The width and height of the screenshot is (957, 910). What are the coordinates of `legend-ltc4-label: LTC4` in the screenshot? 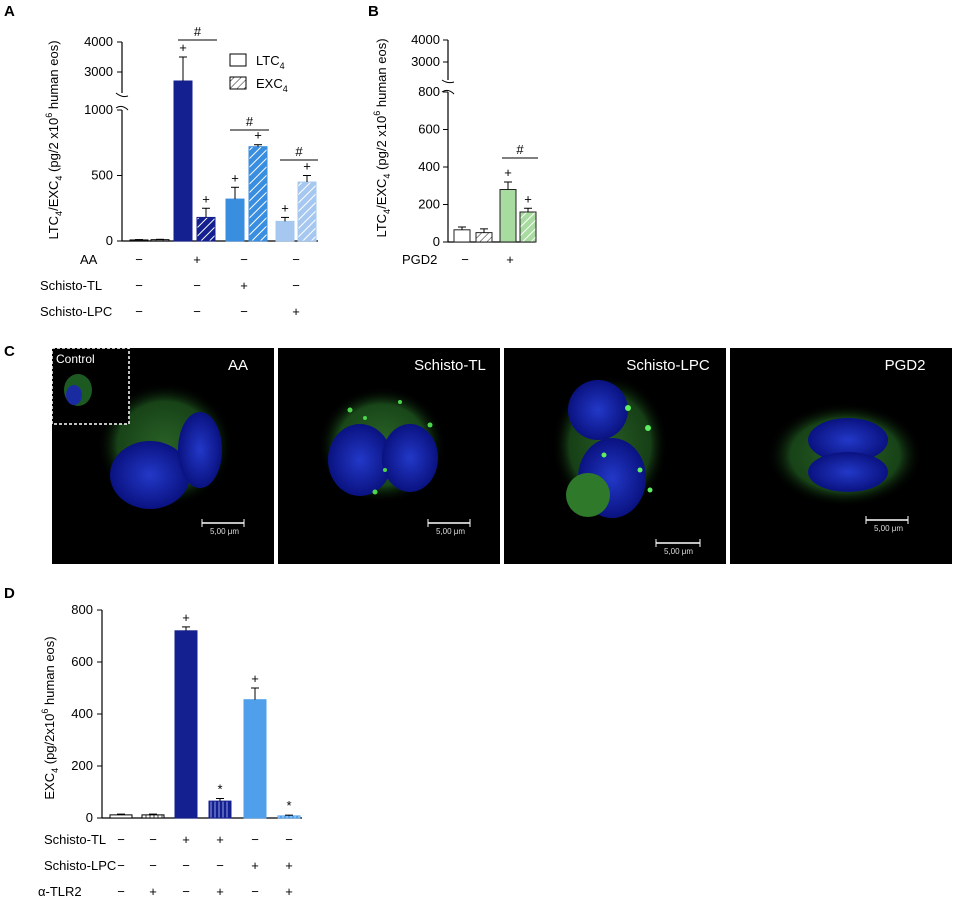 It's located at (270, 62).